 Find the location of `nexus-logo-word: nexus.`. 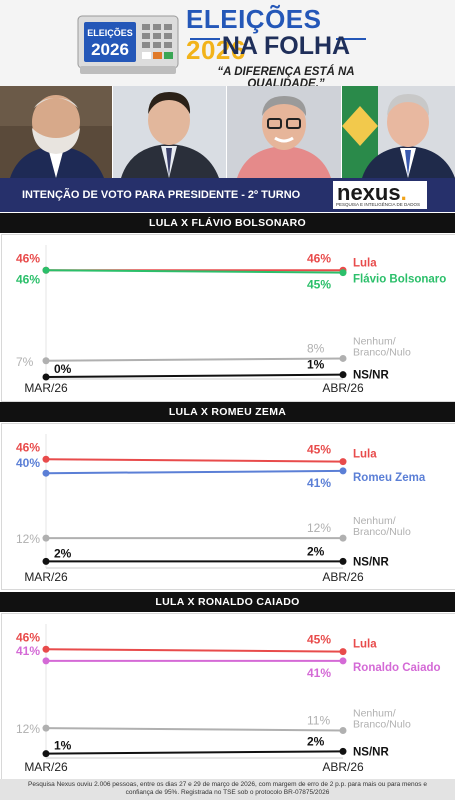

nexus-logo-word: nexus. is located at coordinates (372, 192).